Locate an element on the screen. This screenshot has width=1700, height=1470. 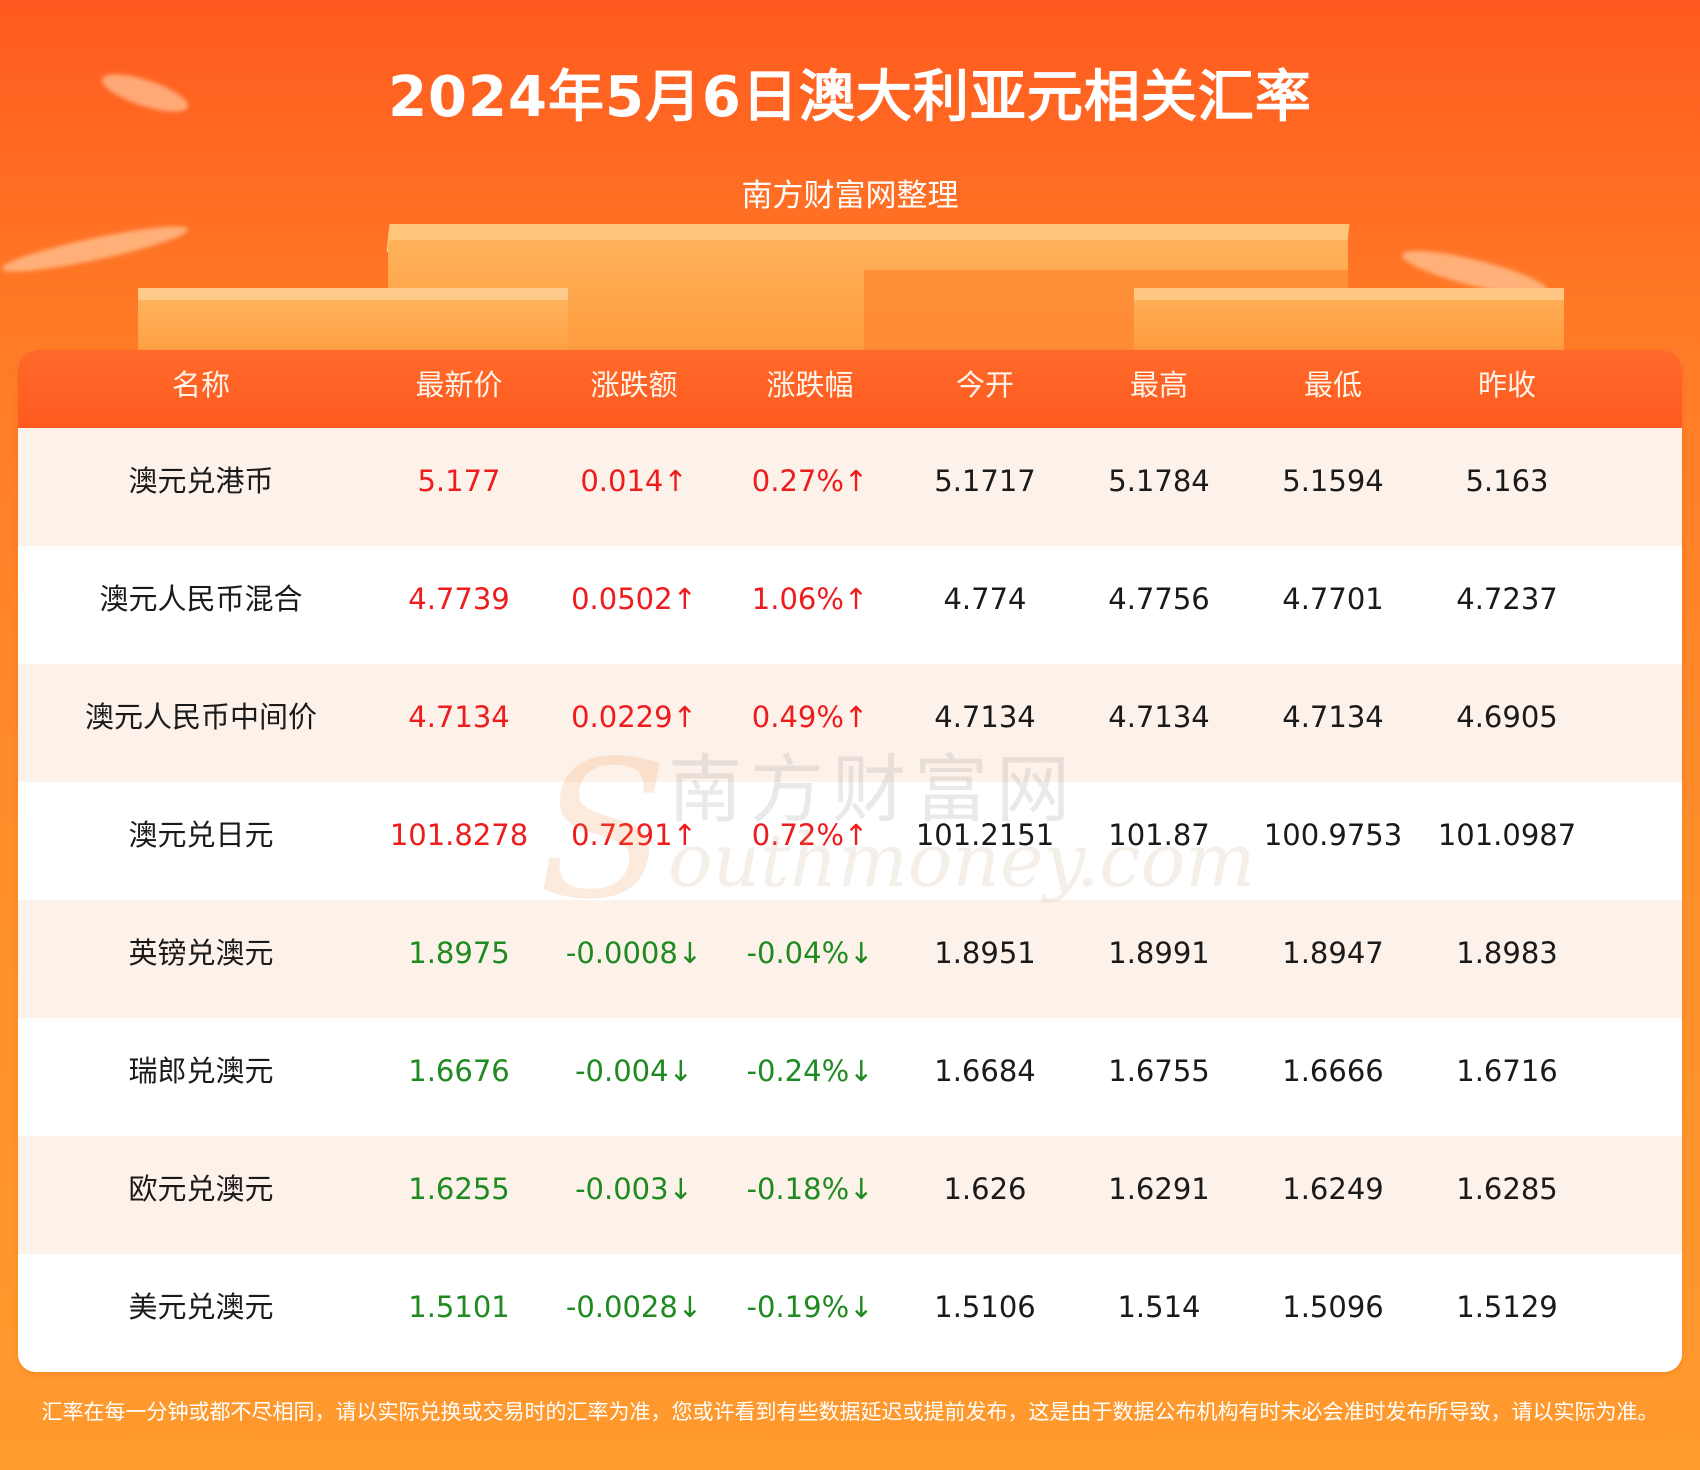
cell-change-pct: -0.18%↓ is located at coordinates (810, 1189).